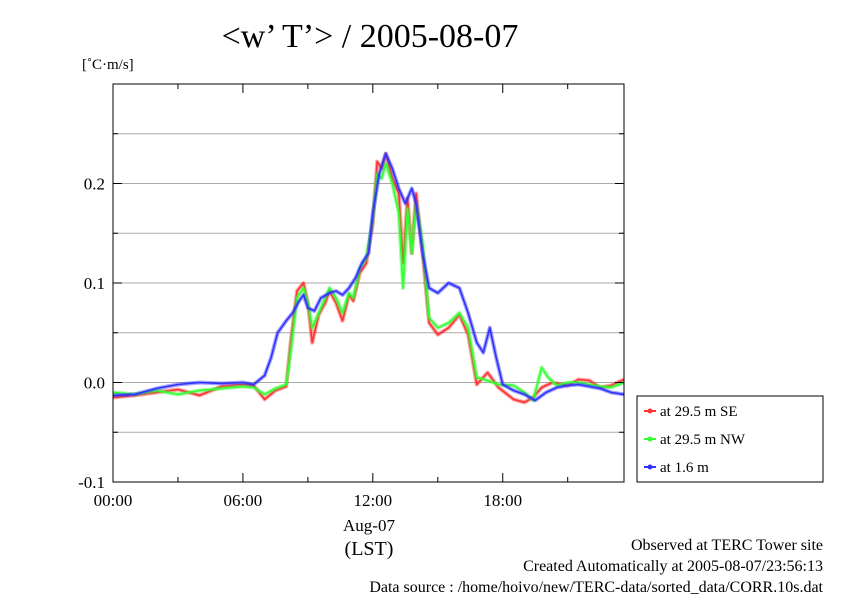 The width and height of the screenshot is (842, 595). What do you see at coordinates (699, 412) in the screenshot?
I see `legend-label: at 29.5 m SE` at bounding box center [699, 412].